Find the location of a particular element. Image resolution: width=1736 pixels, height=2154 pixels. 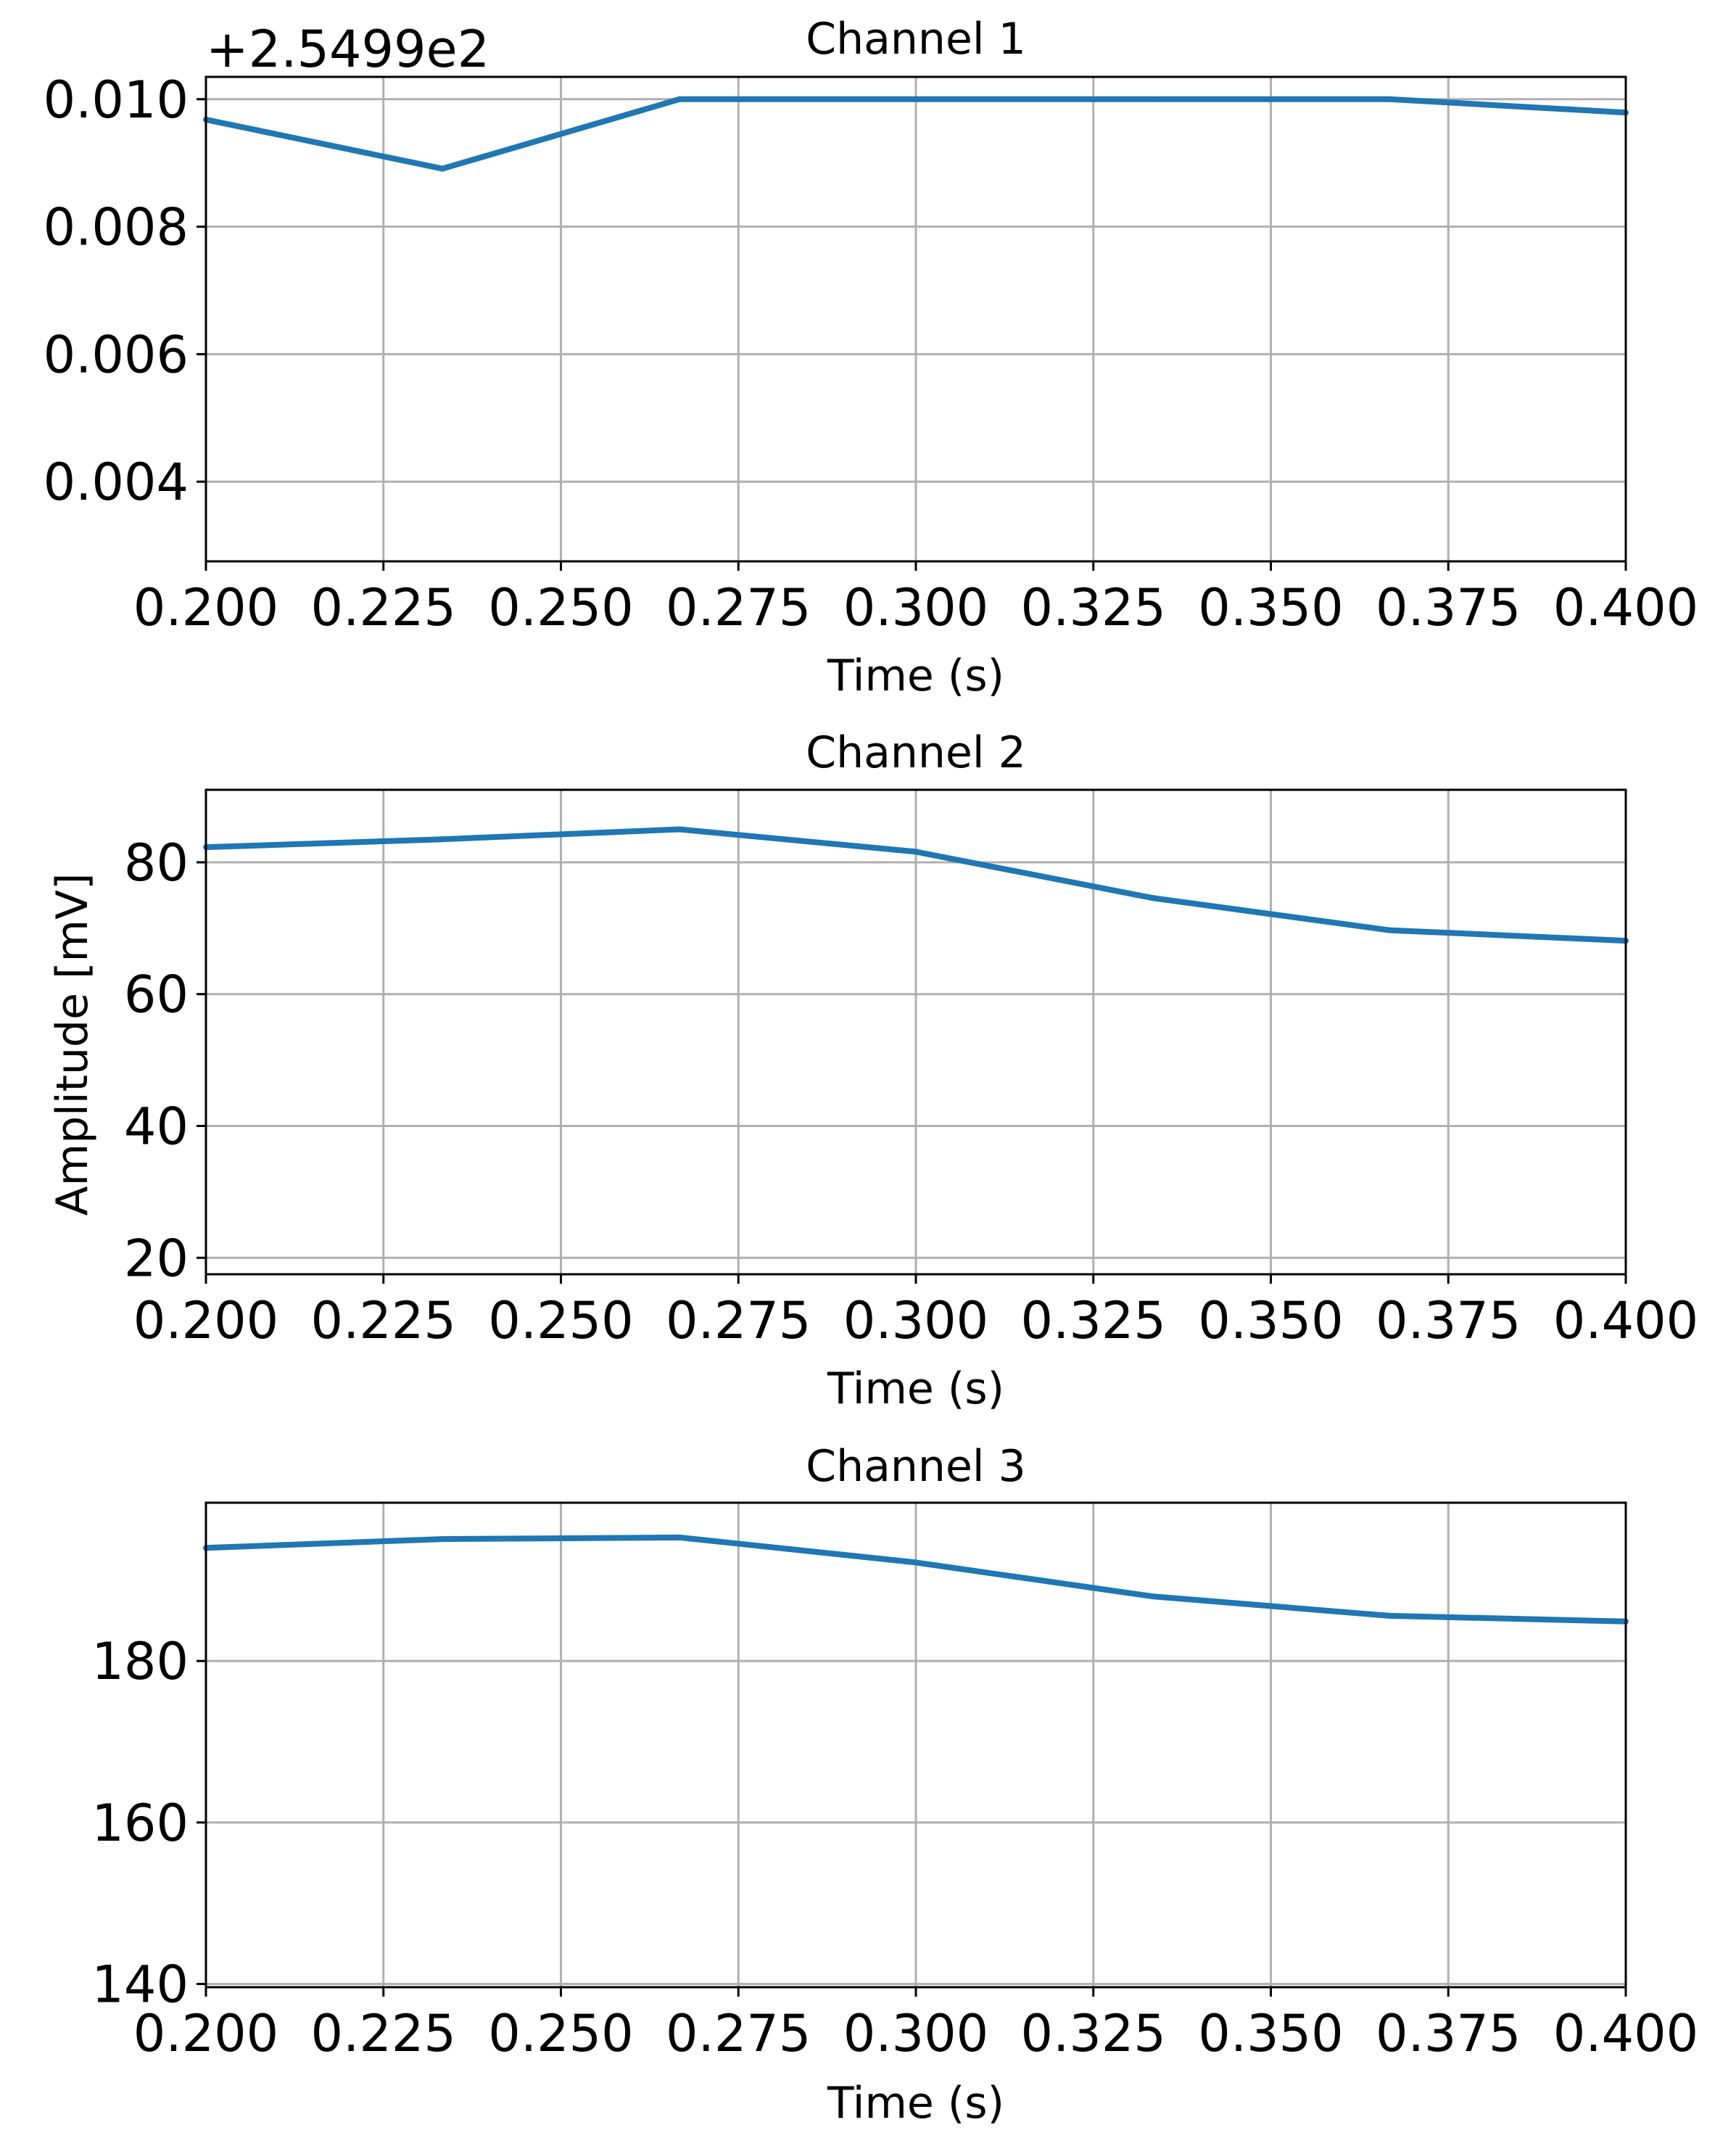

y-tick-label: 60 is located at coordinates (156, 995).